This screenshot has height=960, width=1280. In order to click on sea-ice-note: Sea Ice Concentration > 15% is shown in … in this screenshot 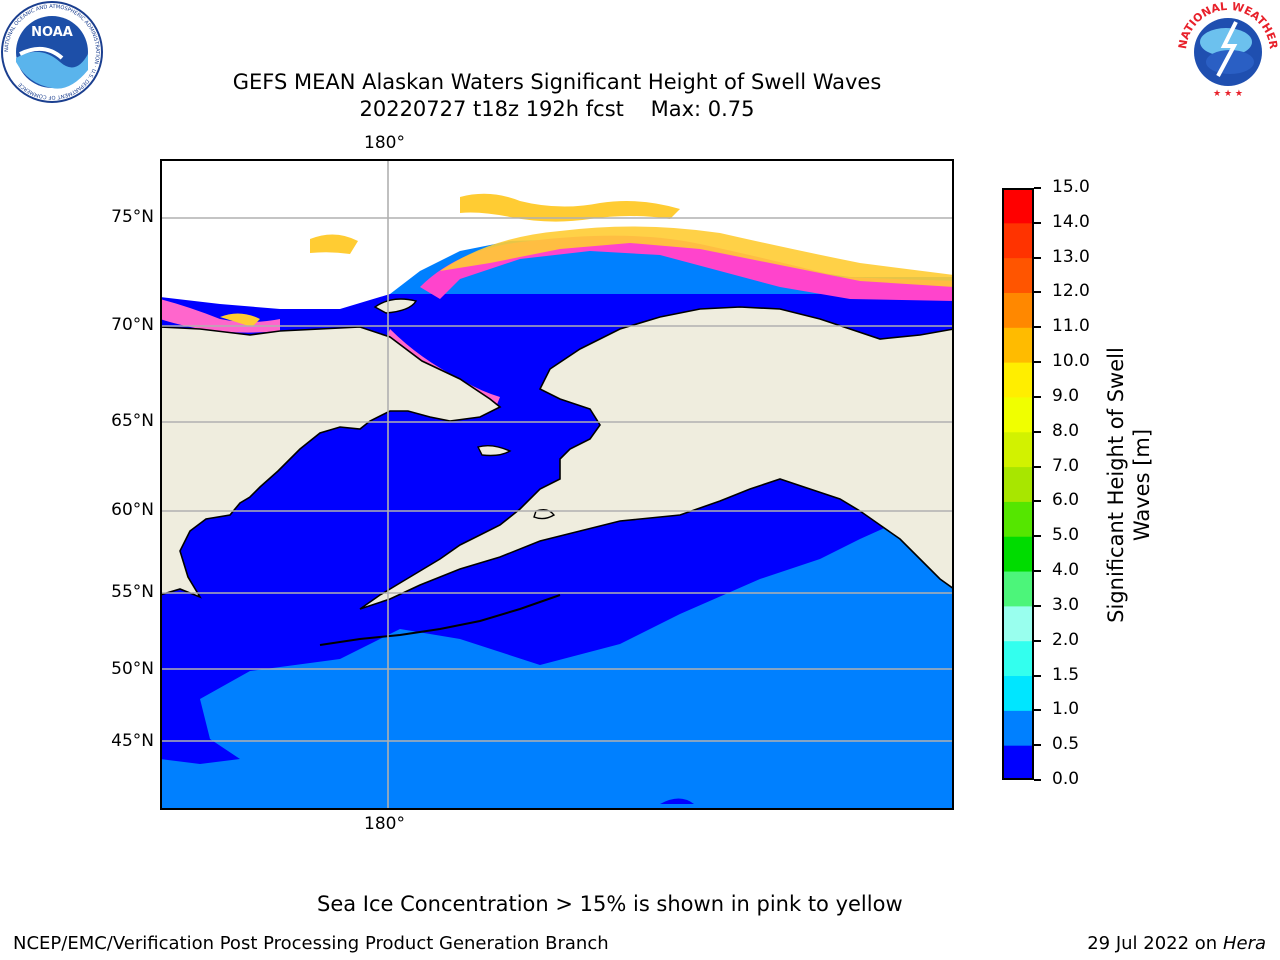, I will do `click(610, 904)`.